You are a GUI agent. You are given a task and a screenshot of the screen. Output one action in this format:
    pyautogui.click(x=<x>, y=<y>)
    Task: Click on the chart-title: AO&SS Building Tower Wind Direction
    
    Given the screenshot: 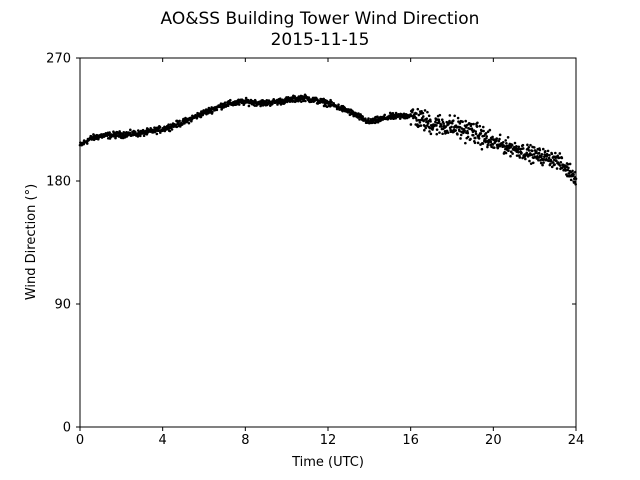 What is the action you would take?
    pyautogui.click(x=320, y=19)
    